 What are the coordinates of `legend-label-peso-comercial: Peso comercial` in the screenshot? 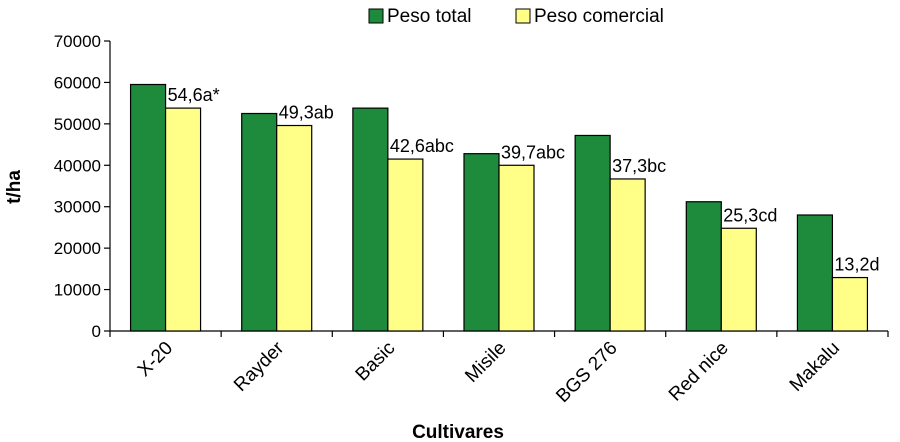 It's located at (599, 16).